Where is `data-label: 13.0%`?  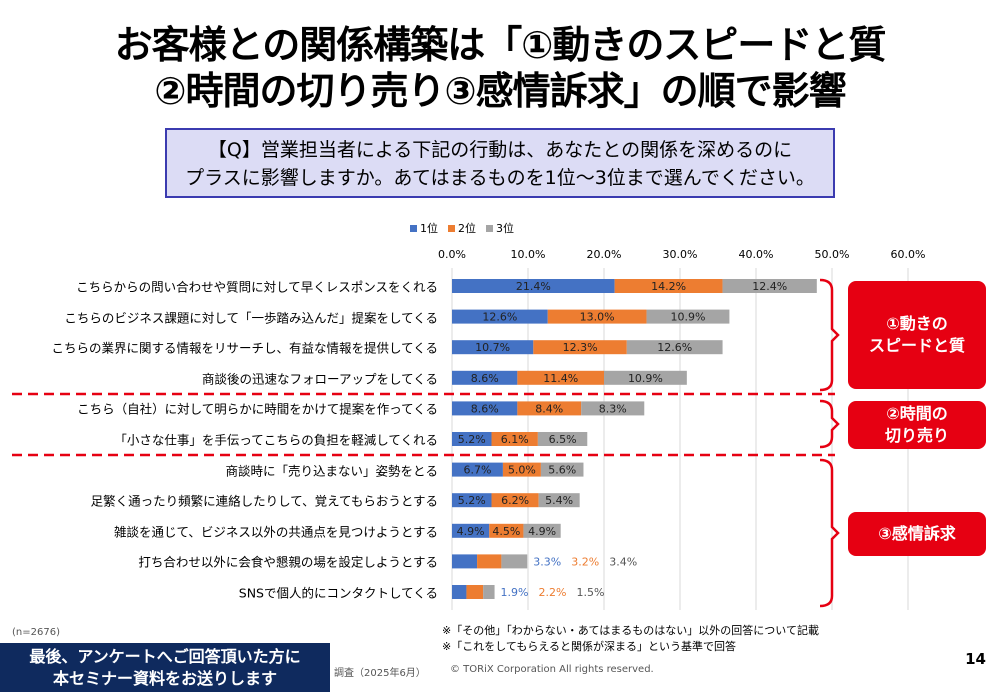
data-label: 13.0% is located at coordinates (597, 317).